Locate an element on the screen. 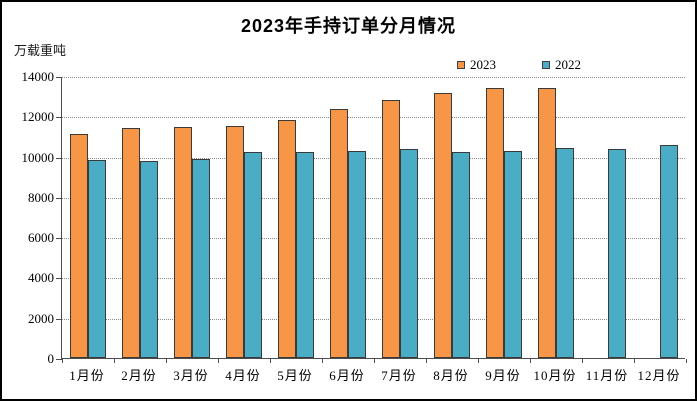 This screenshot has width=697, height=401. legend-item-2023: 2023 is located at coordinates (476, 65).